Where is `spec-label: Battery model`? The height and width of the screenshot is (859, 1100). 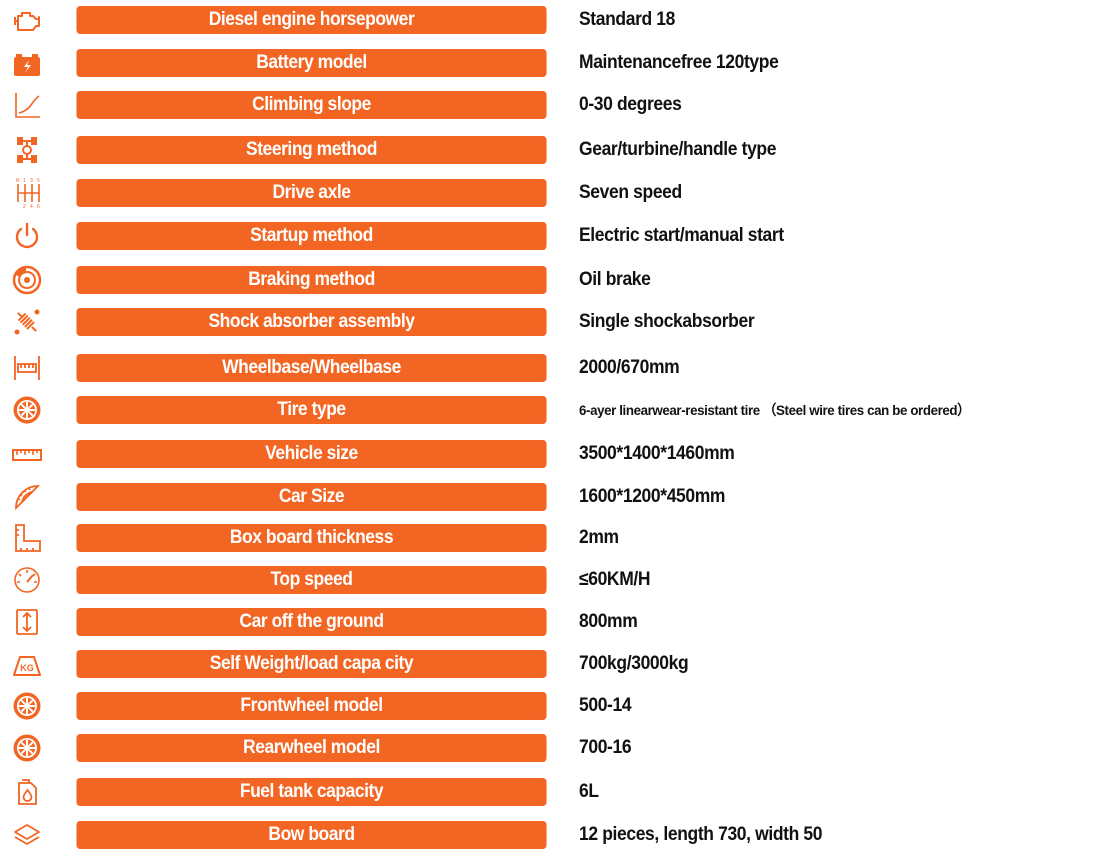
spec-label: Battery model is located at coordinates (311, 62).